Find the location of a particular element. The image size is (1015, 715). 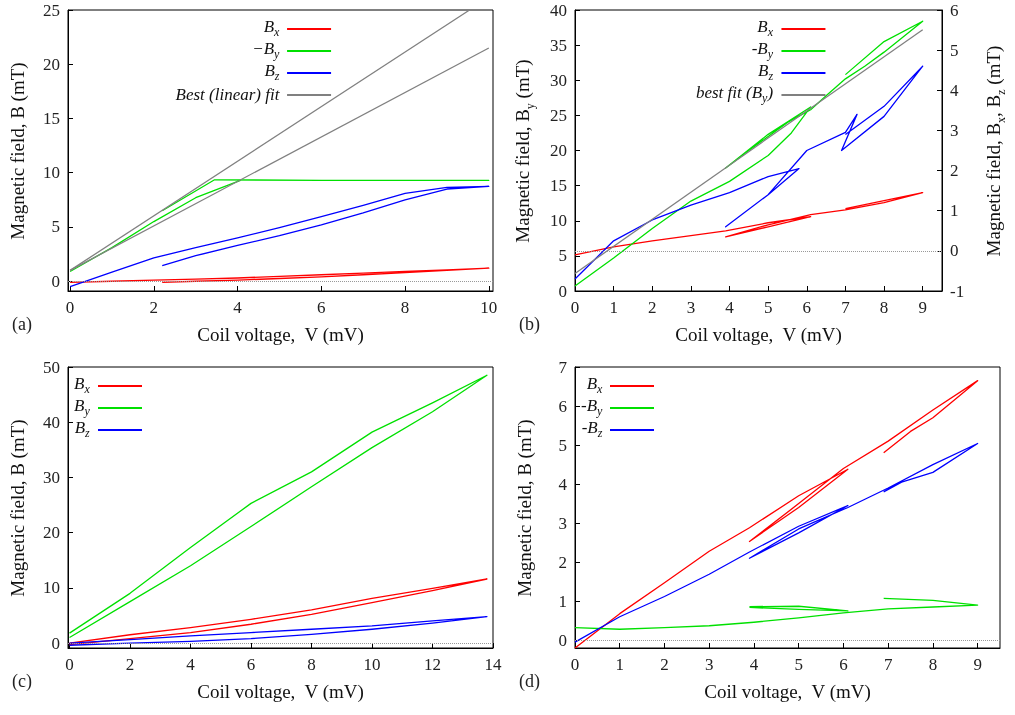

y2-tick-label: 2 is located at coordinates (954, 171).